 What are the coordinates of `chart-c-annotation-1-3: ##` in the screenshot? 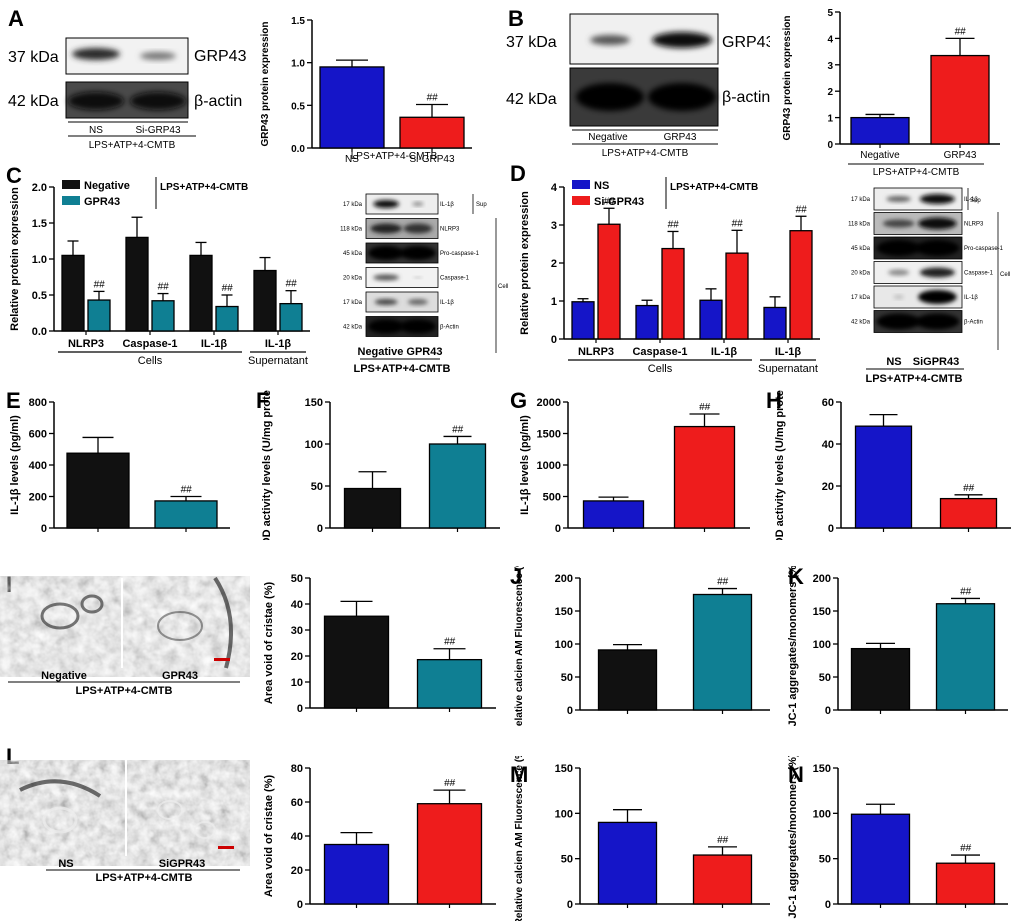 It's located at (291, 284).